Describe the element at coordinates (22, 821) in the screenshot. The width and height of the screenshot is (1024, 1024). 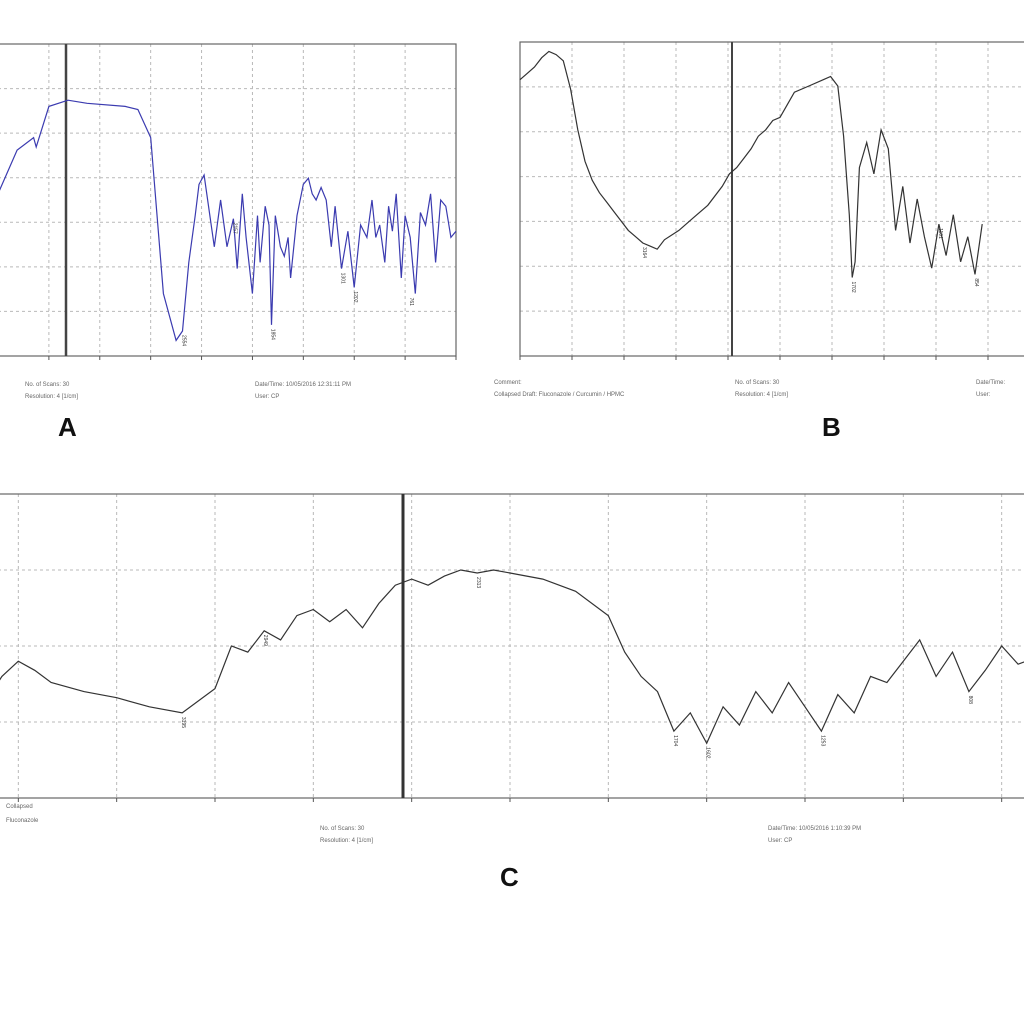
I see `svg-text: Fluconazole` at that location.